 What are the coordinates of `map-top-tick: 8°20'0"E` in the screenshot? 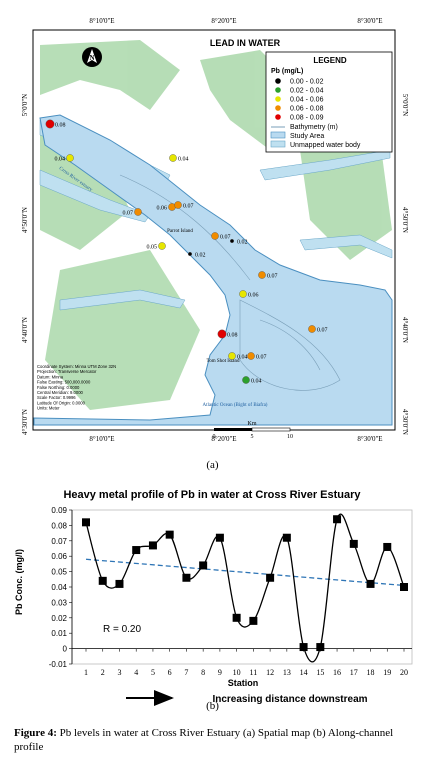 It's located at (223, 21).